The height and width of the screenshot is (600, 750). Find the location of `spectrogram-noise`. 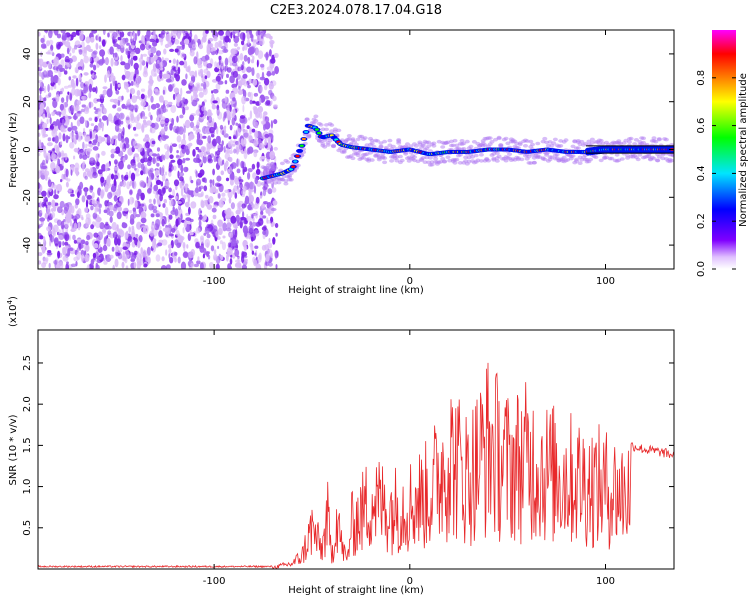

spectrogram-noise is located at coordinates (158, 149).